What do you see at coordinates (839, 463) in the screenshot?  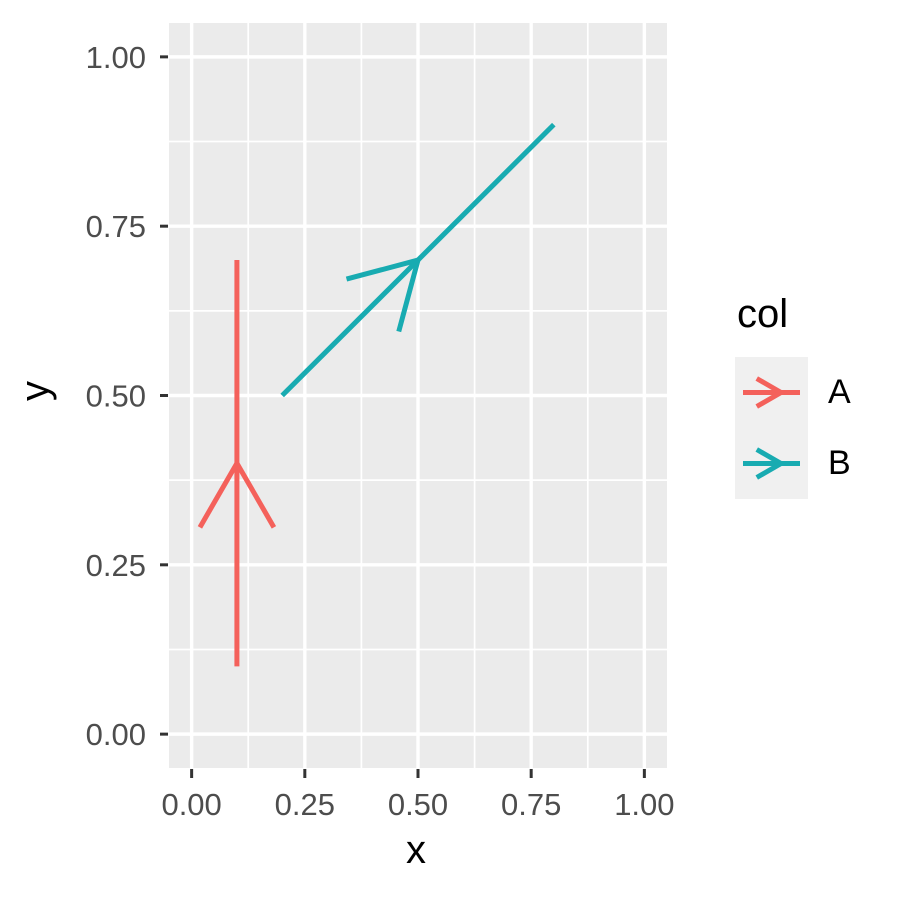 I see `legend-label-B: B` at bounding box center [839, 463].